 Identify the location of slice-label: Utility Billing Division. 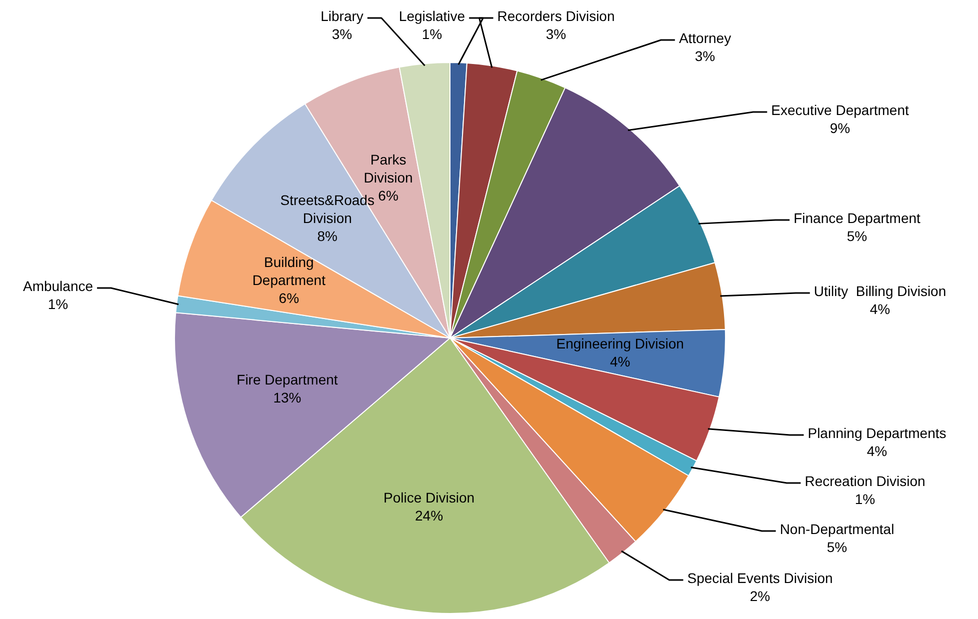
(880, 290).